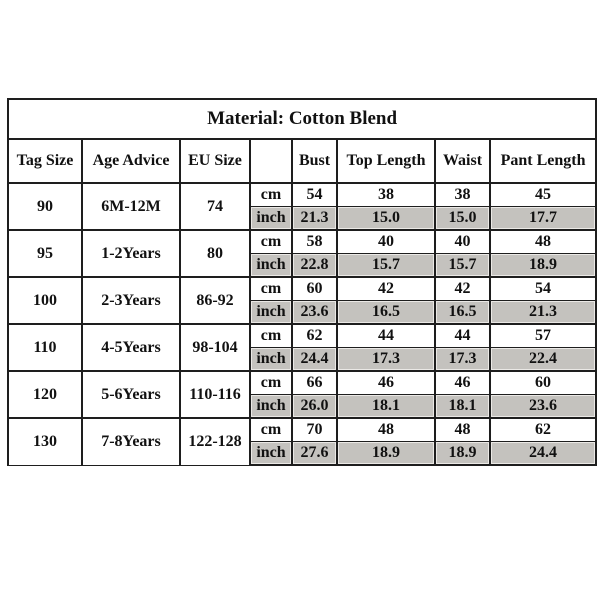  I want to click on pant-length-inch-cell: 17.7, so click(543, 218).